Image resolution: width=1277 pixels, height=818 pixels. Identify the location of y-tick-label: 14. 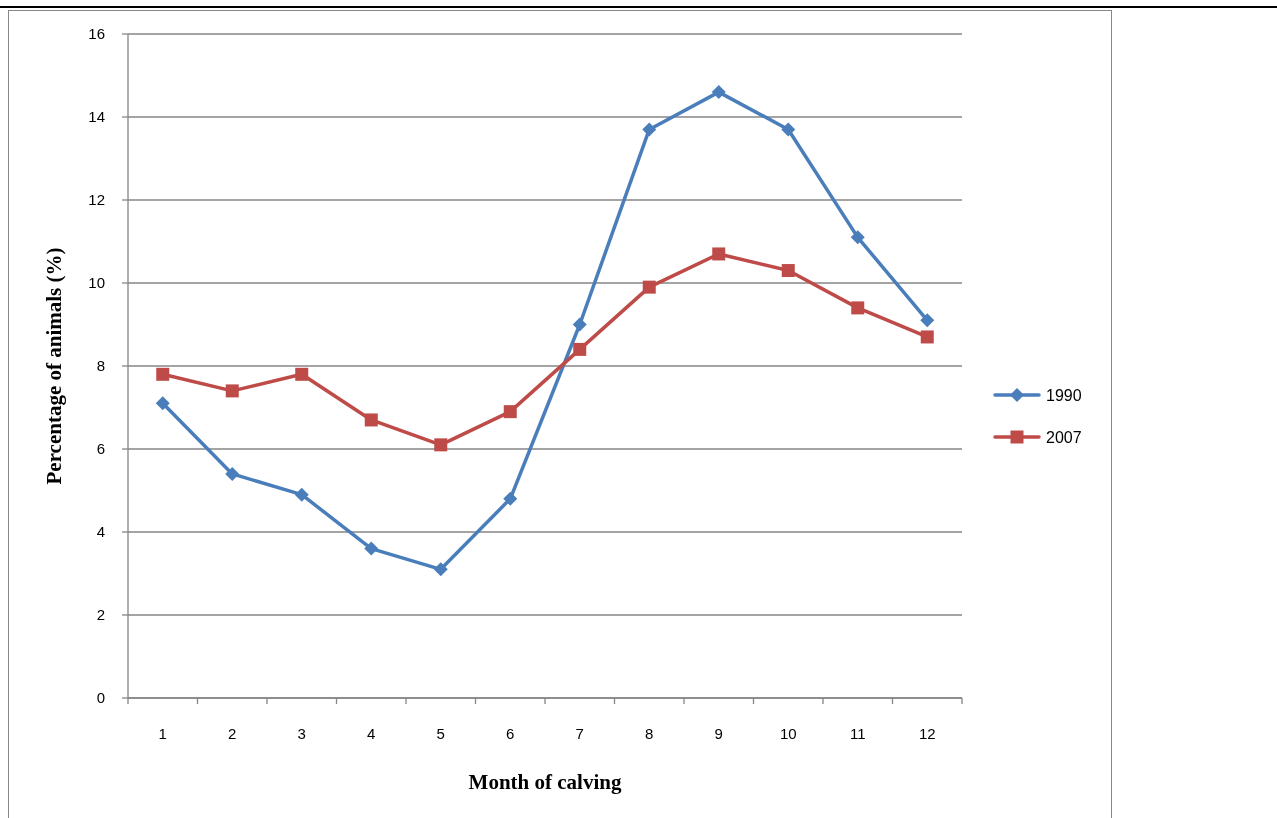
(96, 117).